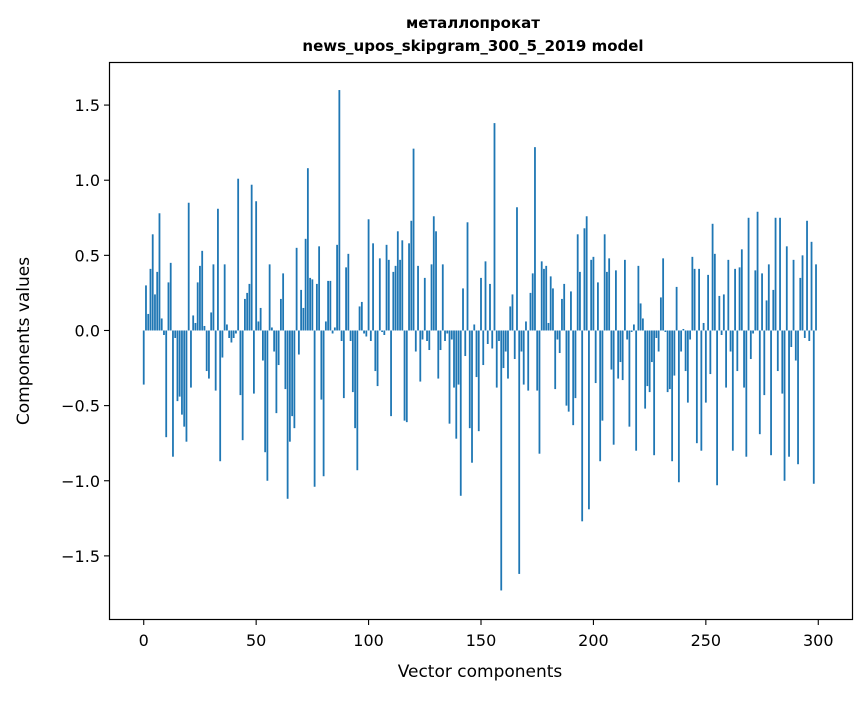 The image size is (867, 701). What do you see at coordinates (87, 330) in the screenshot?
I see `y-tick-label: 0.0` at bounding box center [87, 330].